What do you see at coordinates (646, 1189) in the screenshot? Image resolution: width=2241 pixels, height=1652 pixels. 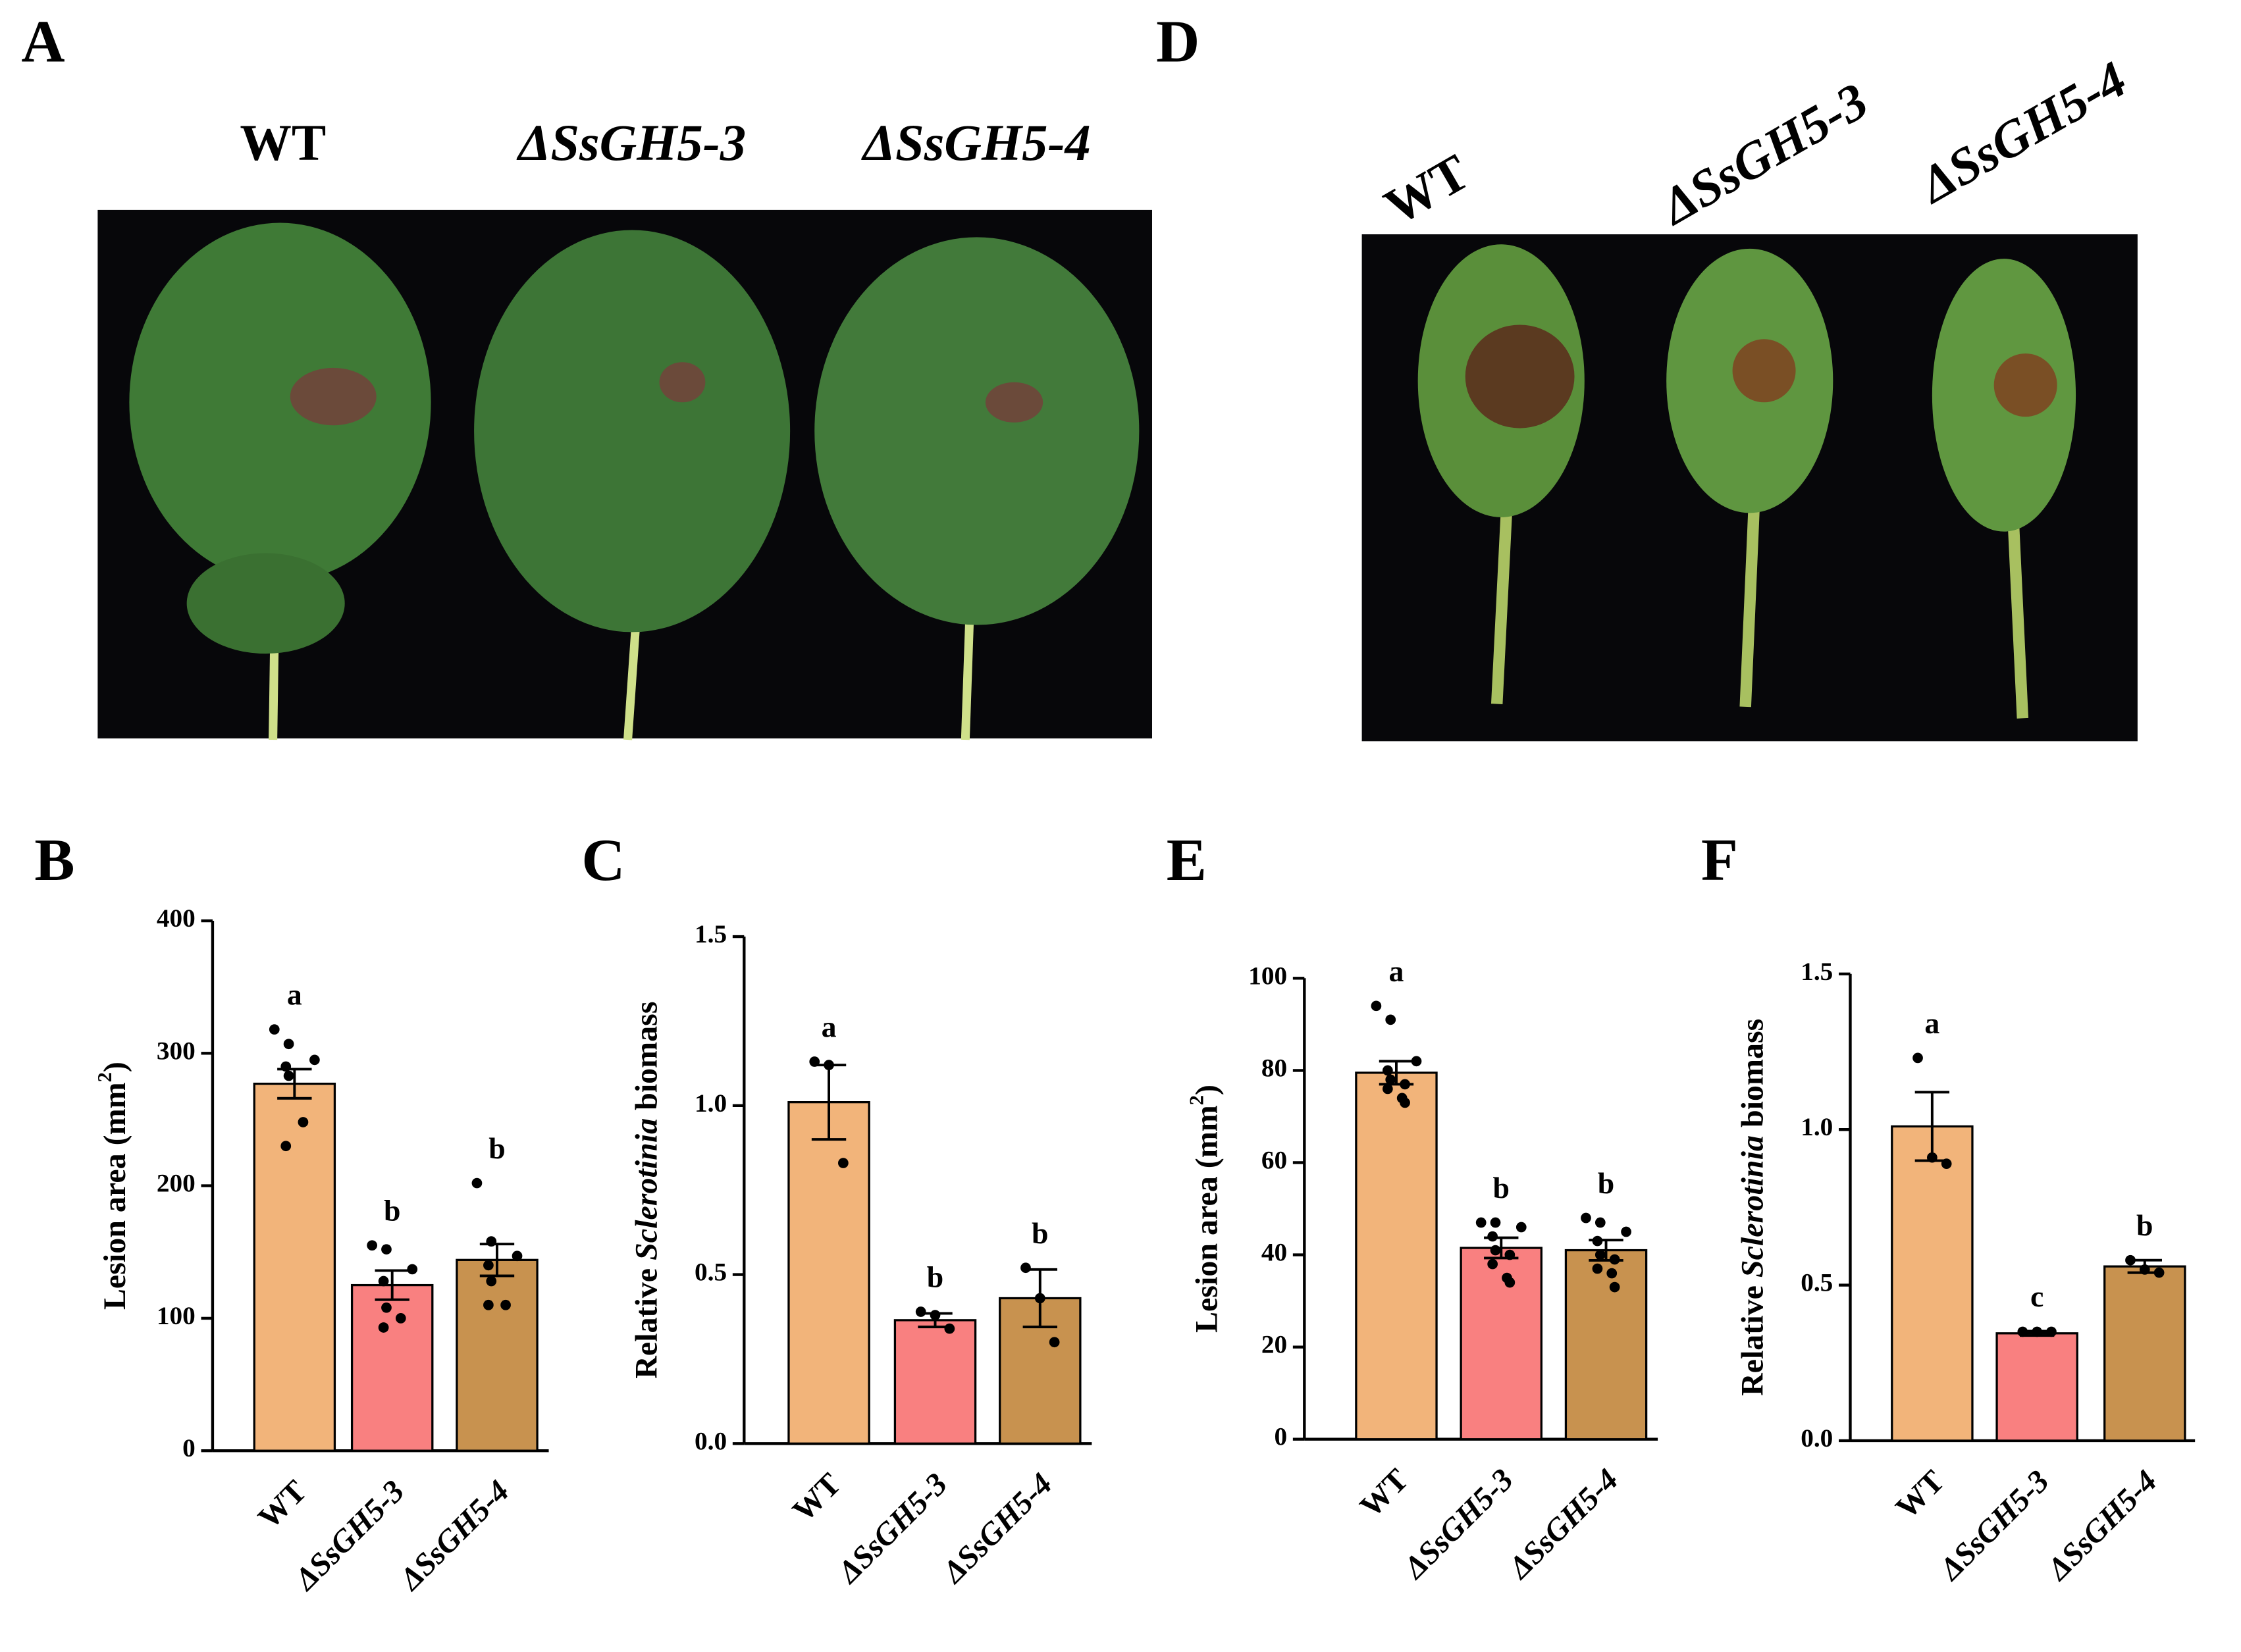 I see `y-axis-label-part: Sclerotinia` at bounding box center [646, 1189].